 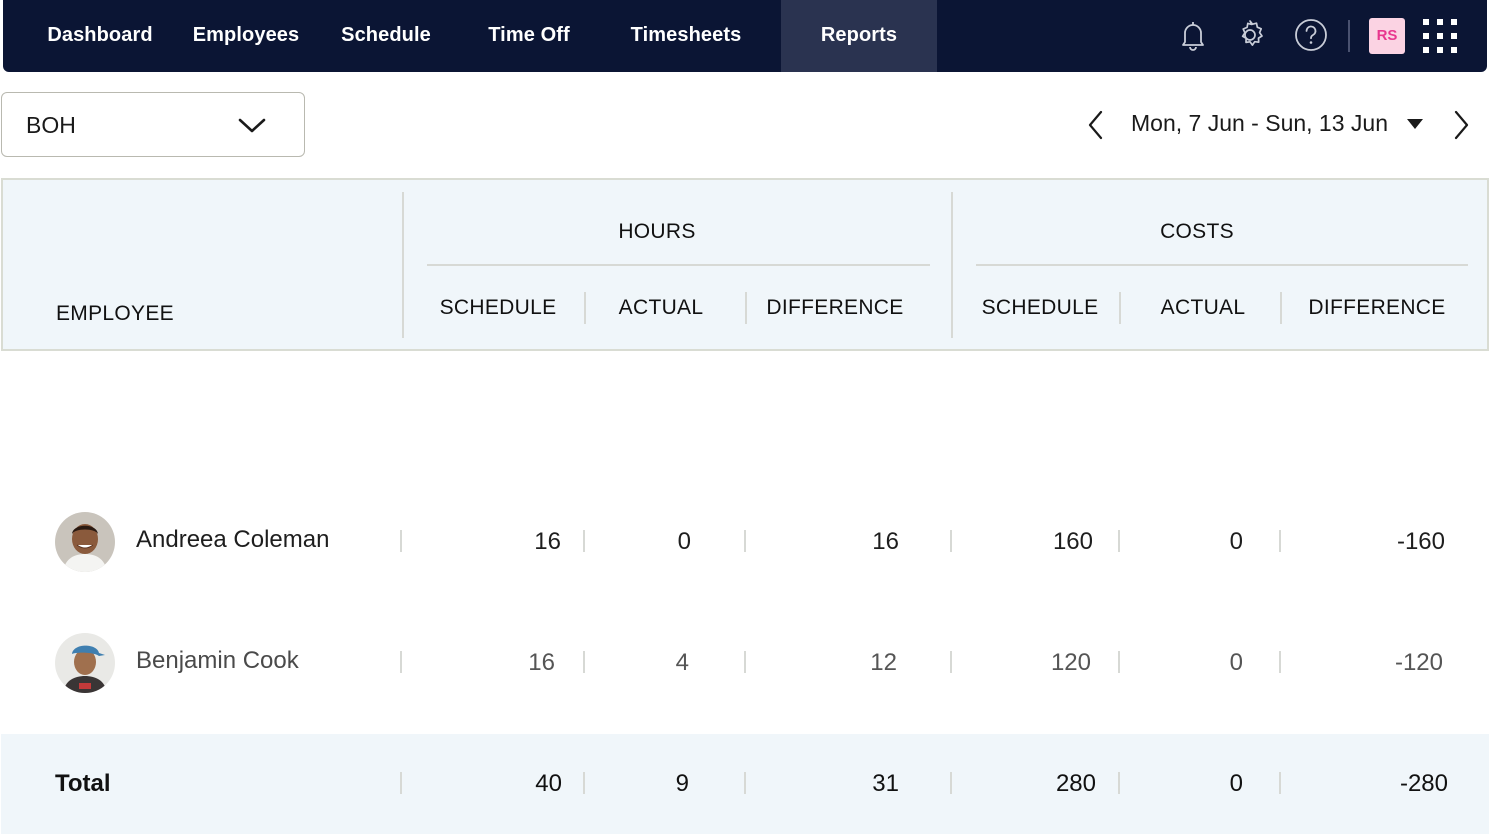 What do you see at coordinates (100, 35) in the screenshot?
I see `nav-dashboard: Dashboard` at bounding box center [100, 35].